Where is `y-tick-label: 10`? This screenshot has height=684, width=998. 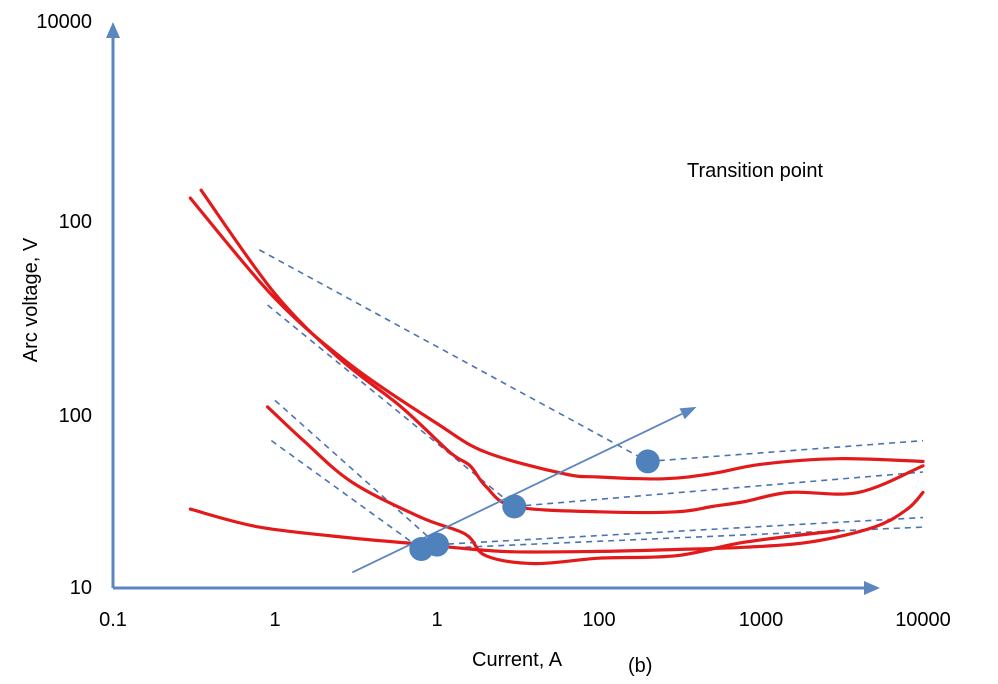 y-tick-label: 10 is located at coordinates (81, 588).